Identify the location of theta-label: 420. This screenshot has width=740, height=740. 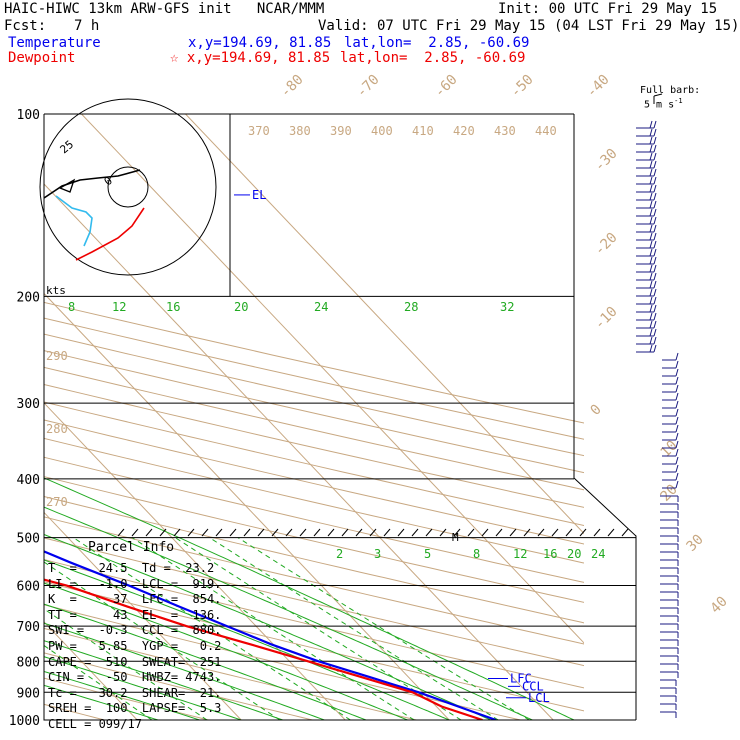
(464, 131).